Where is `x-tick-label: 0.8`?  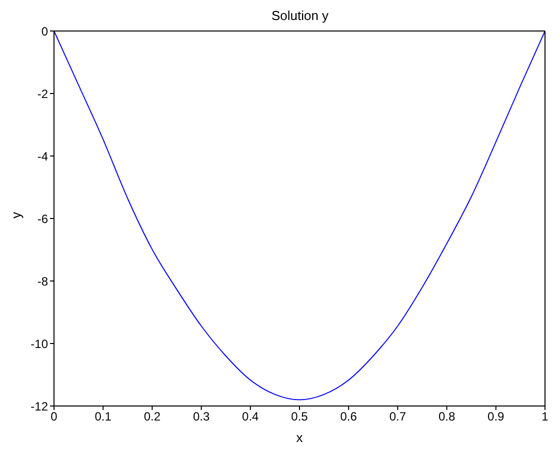
x-tick-label: 0.8 is located at coordinates (447, 417).